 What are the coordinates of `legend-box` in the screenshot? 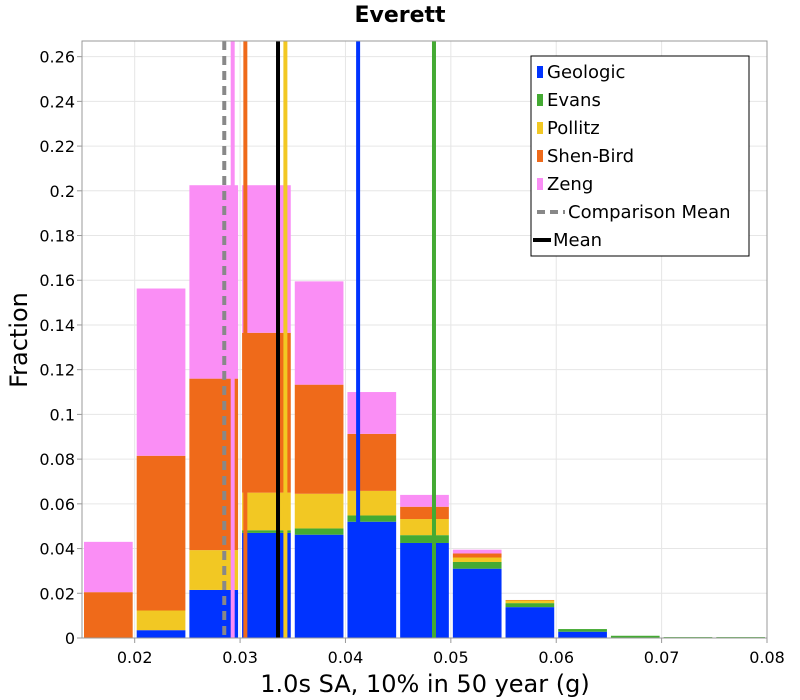 It's located at (640, 156).